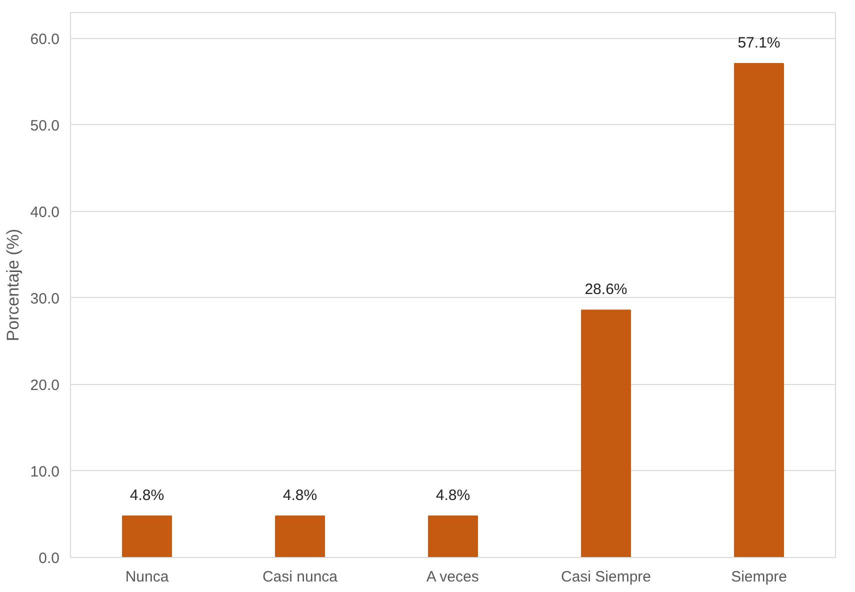 Image resolution: width=855 pixels, height=592 pixels. What do you see at coordinates (45, 471) in the screenshot?
I see `y-tick-label: 10.0` at bounding box center [45, 471].